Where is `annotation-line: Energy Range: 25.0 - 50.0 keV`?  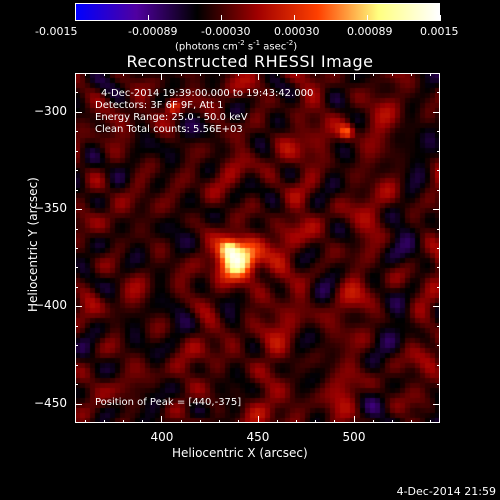 annotation-line: Energy Range: 25.0 - 50.0 keV is located at coordinates (171, 117).